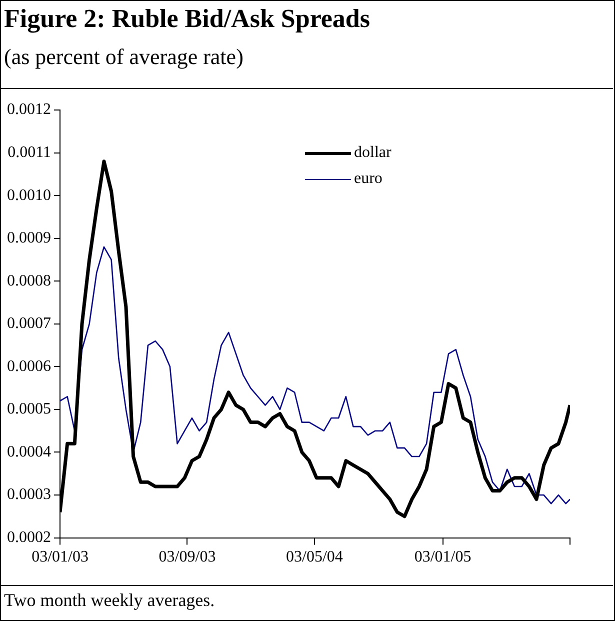 The width and height of the screenshot is (615, 621). Describe the element at coordinates (29, 281) in the screenshot. I see `y-tick-label: 0.0008` at that location.